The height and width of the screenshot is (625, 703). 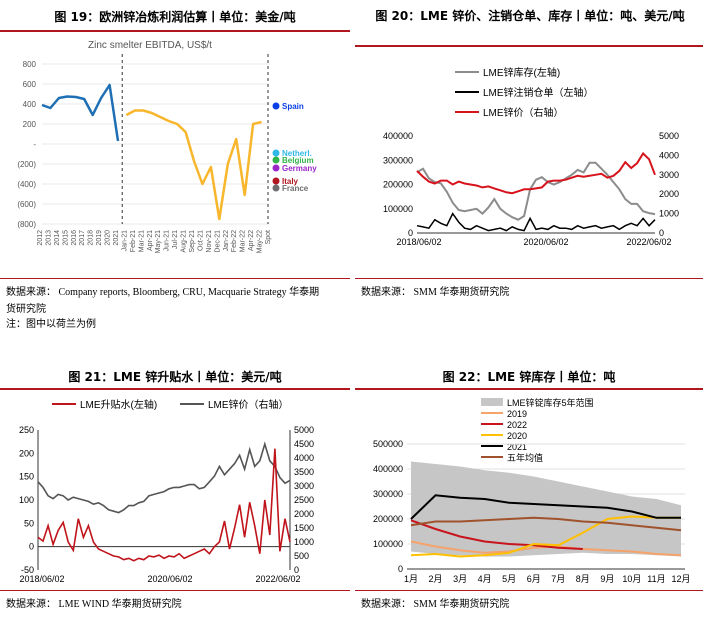 I want to click on y-right-tick-label: 0, so click(x=661, y=233).